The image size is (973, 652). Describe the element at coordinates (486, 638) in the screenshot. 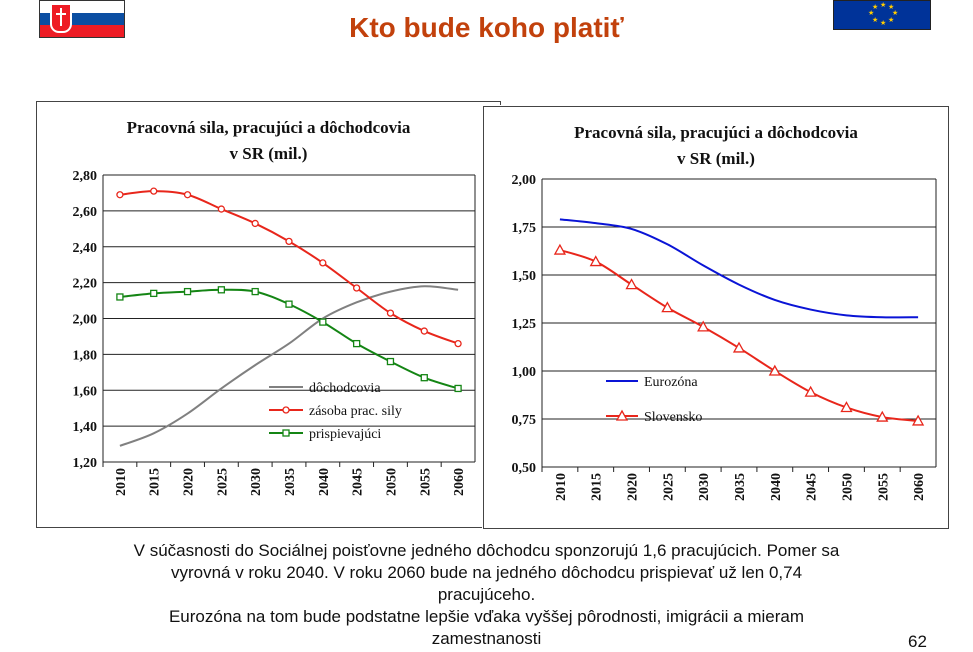

I see `caption-line: zamestnanosti` at that location.